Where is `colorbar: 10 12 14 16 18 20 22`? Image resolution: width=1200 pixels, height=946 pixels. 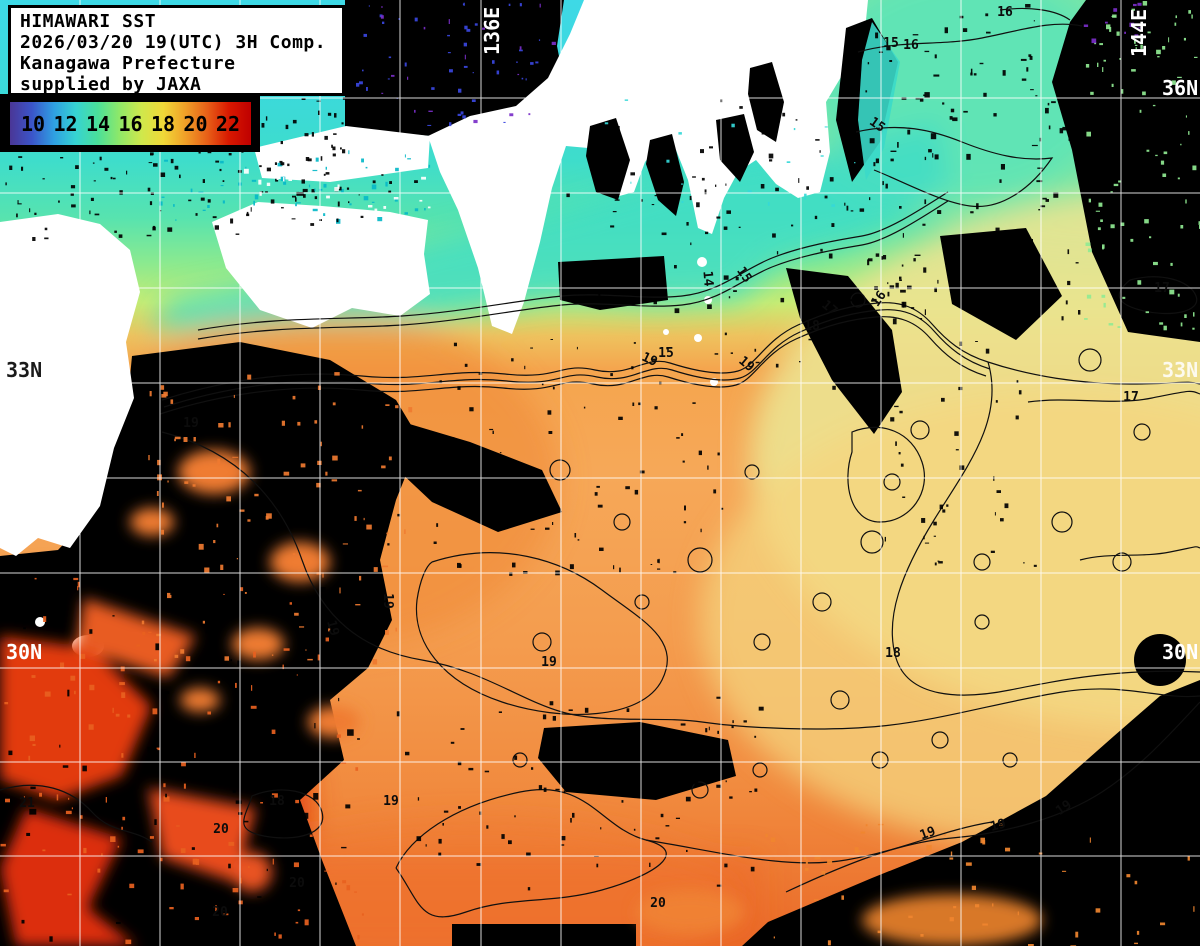 colorbar: 10 12 14 16 18 20 22 is located at coordinates (130, 123).